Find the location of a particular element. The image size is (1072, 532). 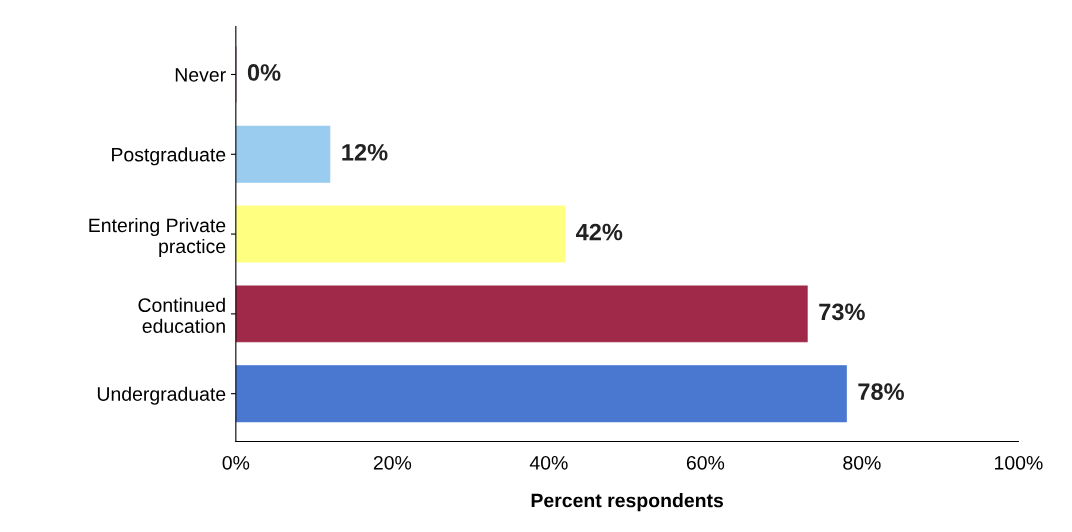

data-label: 0% is located at coordinates (264, 72).